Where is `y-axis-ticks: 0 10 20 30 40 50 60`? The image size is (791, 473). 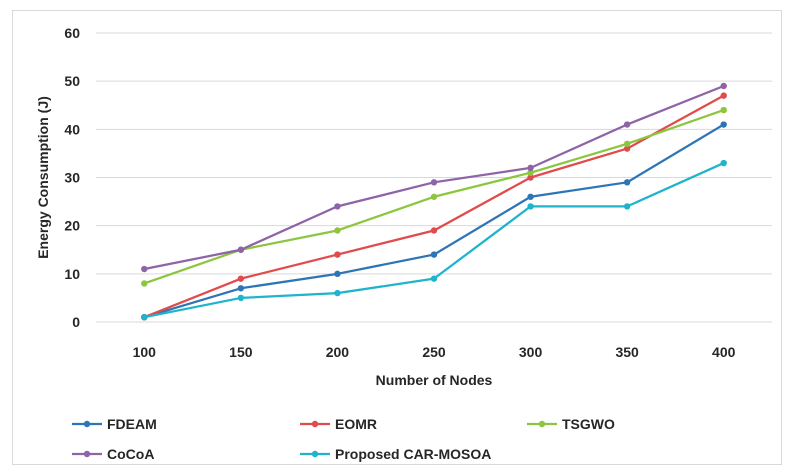
y-axis-ticks: 0 10 20 30 40 50 60 is located at coordinates (72, 177).